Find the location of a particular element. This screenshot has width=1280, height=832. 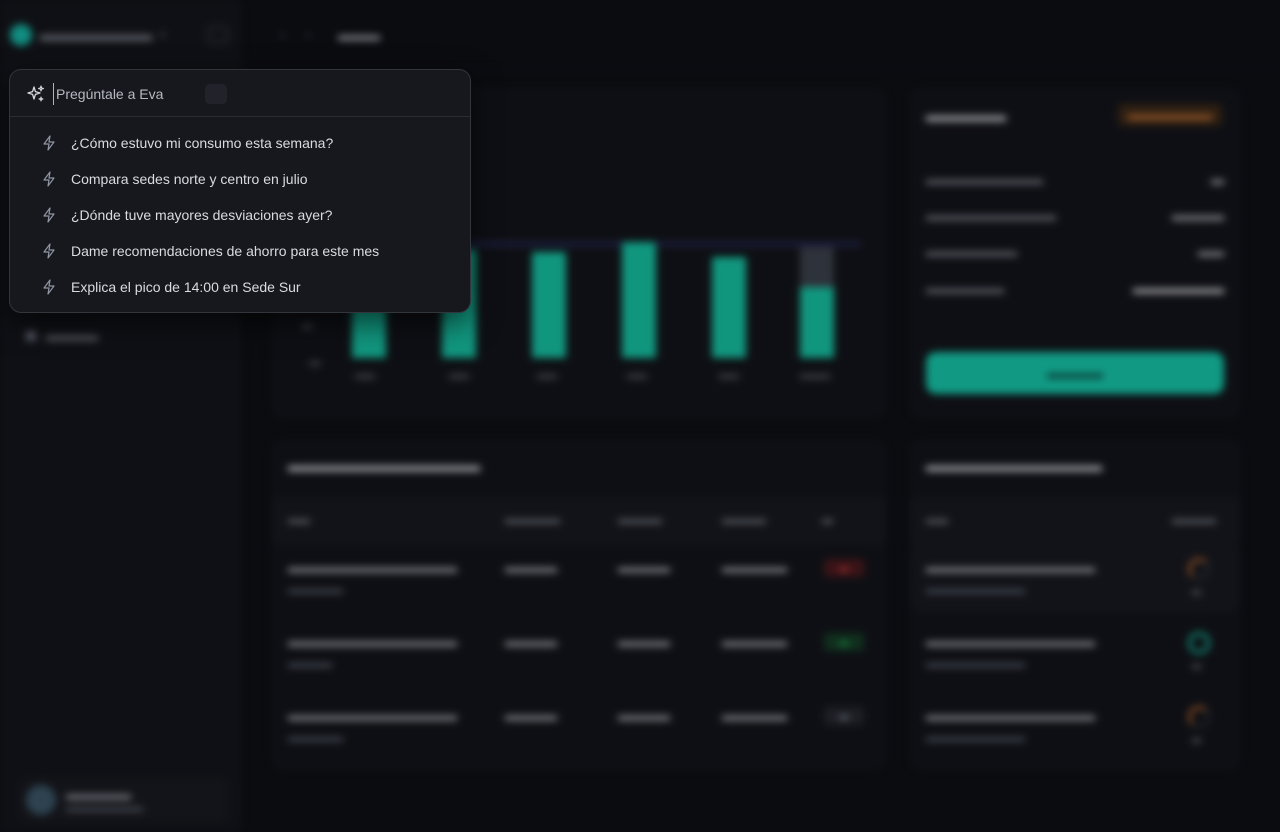

x-tick-placeholder: ▬▬▬ is located at coordinates (815, 375).